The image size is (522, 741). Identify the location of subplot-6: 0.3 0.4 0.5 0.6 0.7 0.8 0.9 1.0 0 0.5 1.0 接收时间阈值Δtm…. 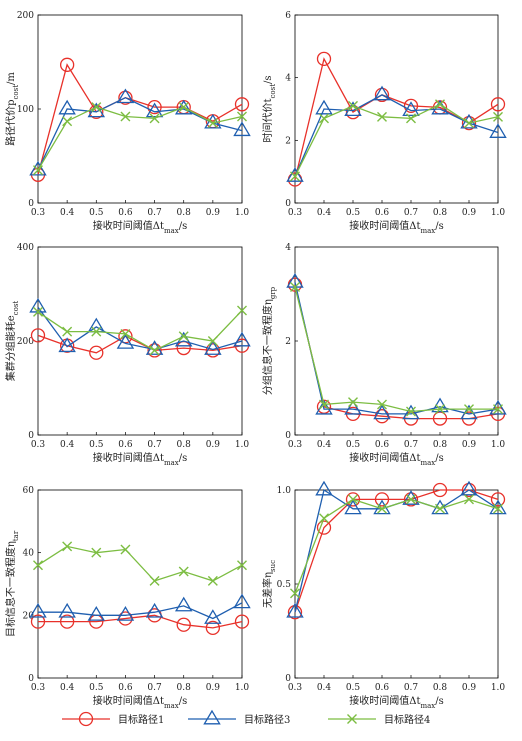
(384, 595).